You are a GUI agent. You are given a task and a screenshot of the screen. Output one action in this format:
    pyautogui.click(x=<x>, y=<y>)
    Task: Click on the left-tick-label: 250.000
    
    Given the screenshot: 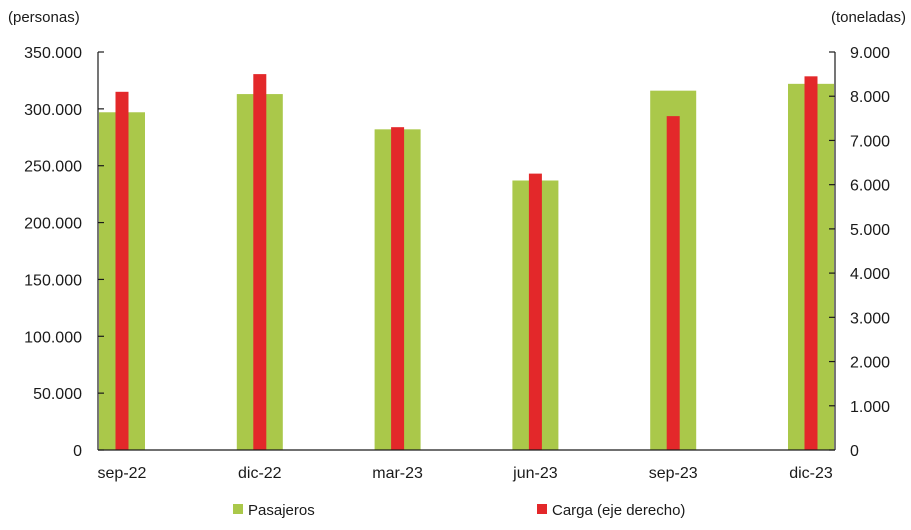 What is the action you would take?
    pyautogui.click(x=53, y=167)
    